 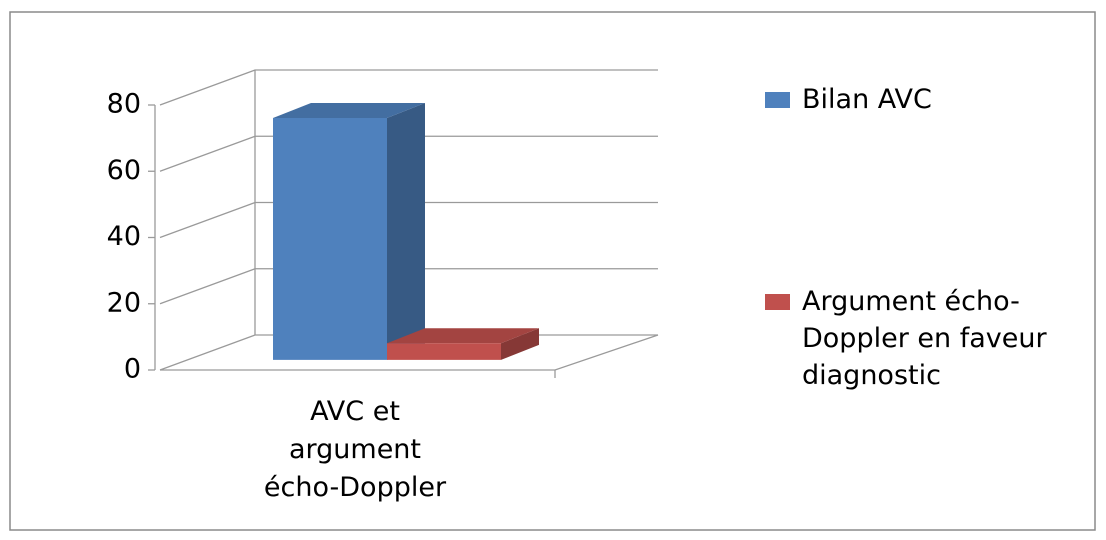 What do you see at coordinates (132, 369) in the screenshot?
I see `y-tick-label: 0` at bounding box center [132, 369].